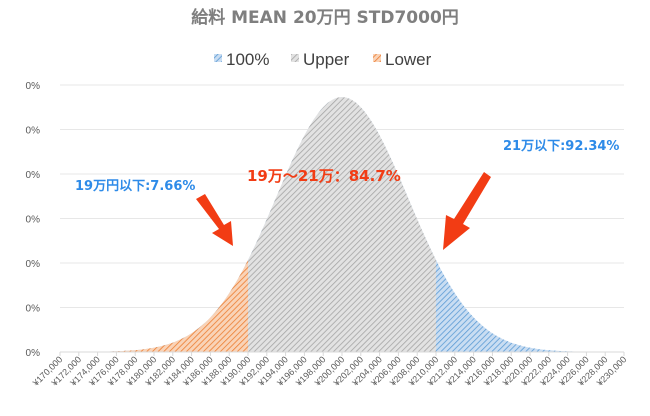 Image resolution: width=650 pixels, height=416 pixels. I want to click on legend-label-lower: Lower, so click(408, 59).